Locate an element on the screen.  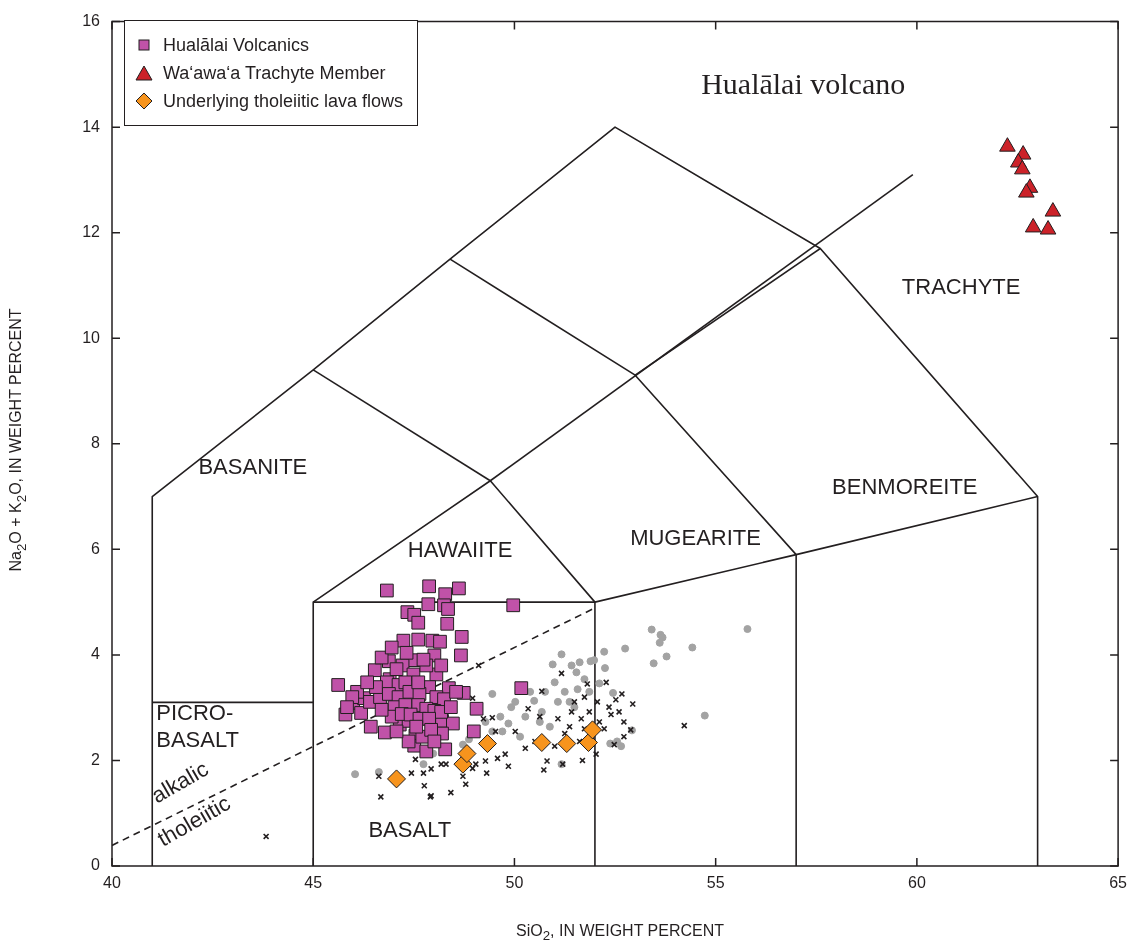
annotation: BASANITE is located at coordinates (253, 466).